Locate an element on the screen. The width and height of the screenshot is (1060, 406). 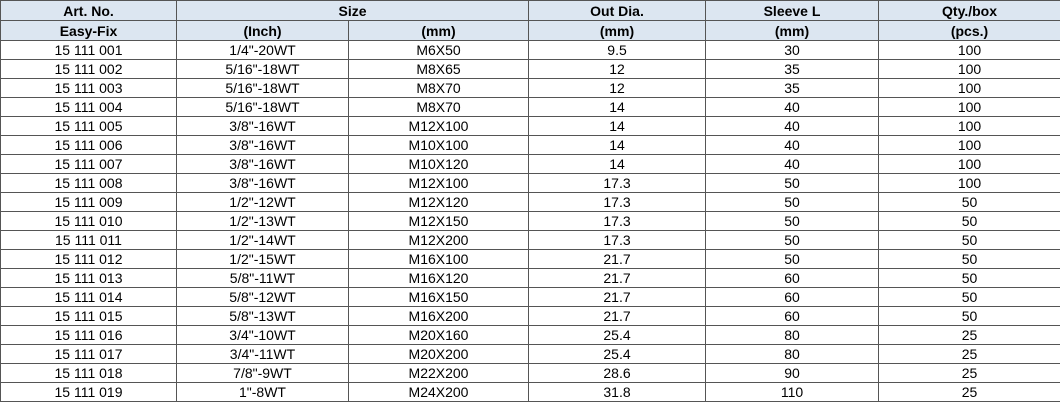
easy-fix-header: Easy-Fix is located at coordinates (88, 30).